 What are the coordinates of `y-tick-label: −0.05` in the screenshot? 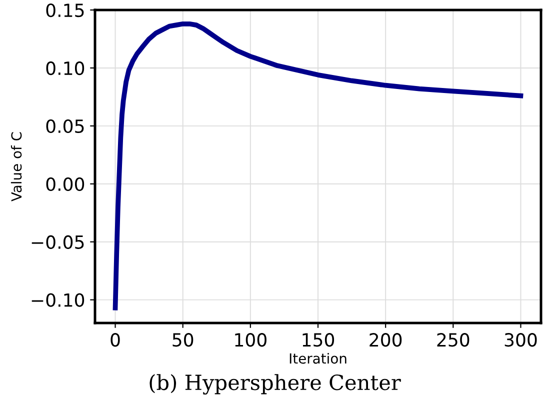 It's located at (58, 242).